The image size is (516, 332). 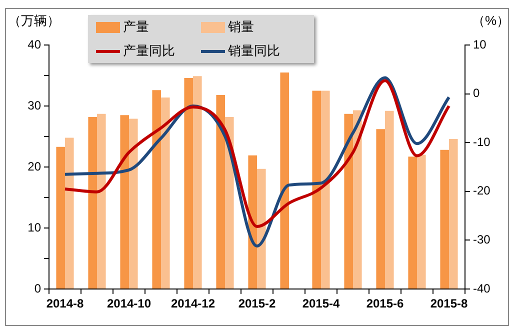 I want to click on x-tick-label: 2014-8, so click(x=65, y=303).